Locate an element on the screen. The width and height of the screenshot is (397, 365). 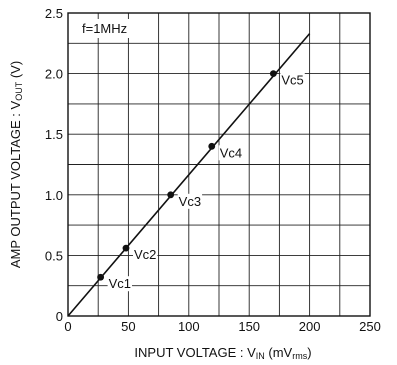
annotation-box: f=1MHz is located at coordinates (105, 28).